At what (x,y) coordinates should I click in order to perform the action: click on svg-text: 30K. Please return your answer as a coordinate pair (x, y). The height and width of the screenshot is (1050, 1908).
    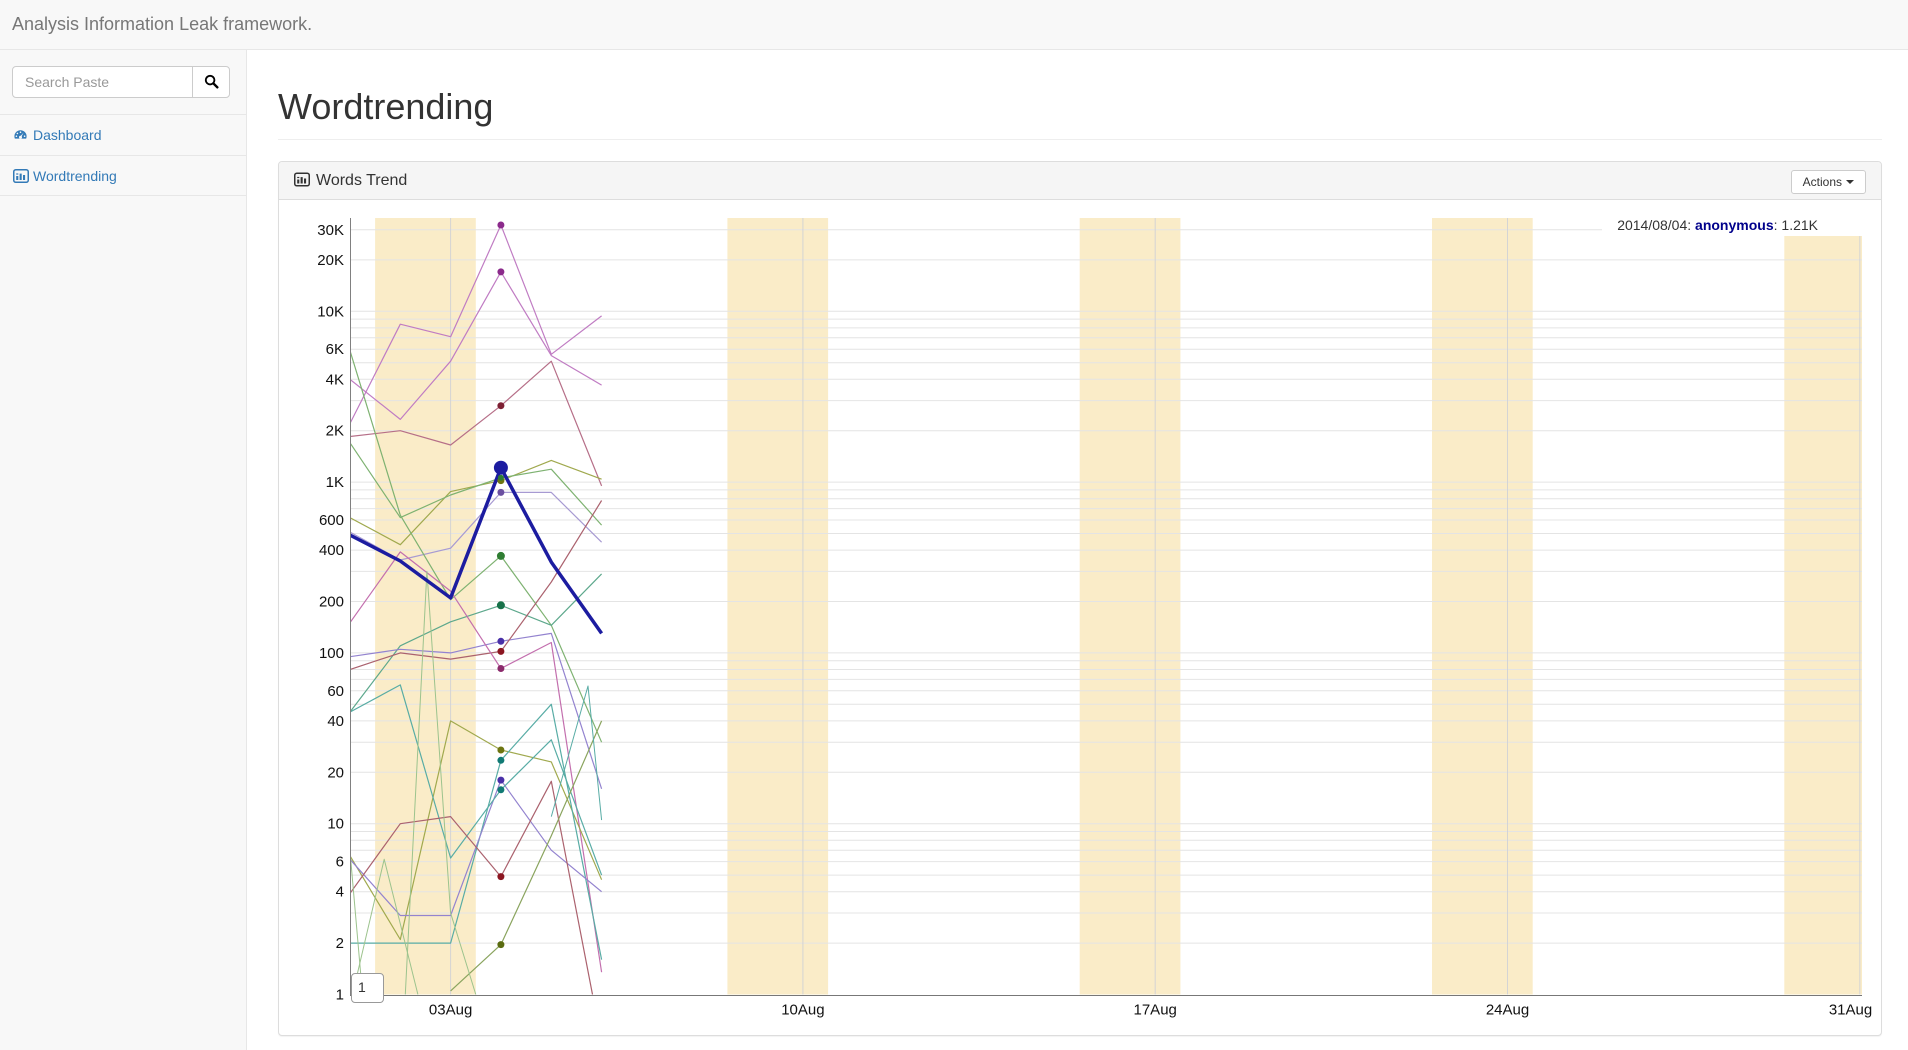
    Looking at the image, I should click on (330, 230).